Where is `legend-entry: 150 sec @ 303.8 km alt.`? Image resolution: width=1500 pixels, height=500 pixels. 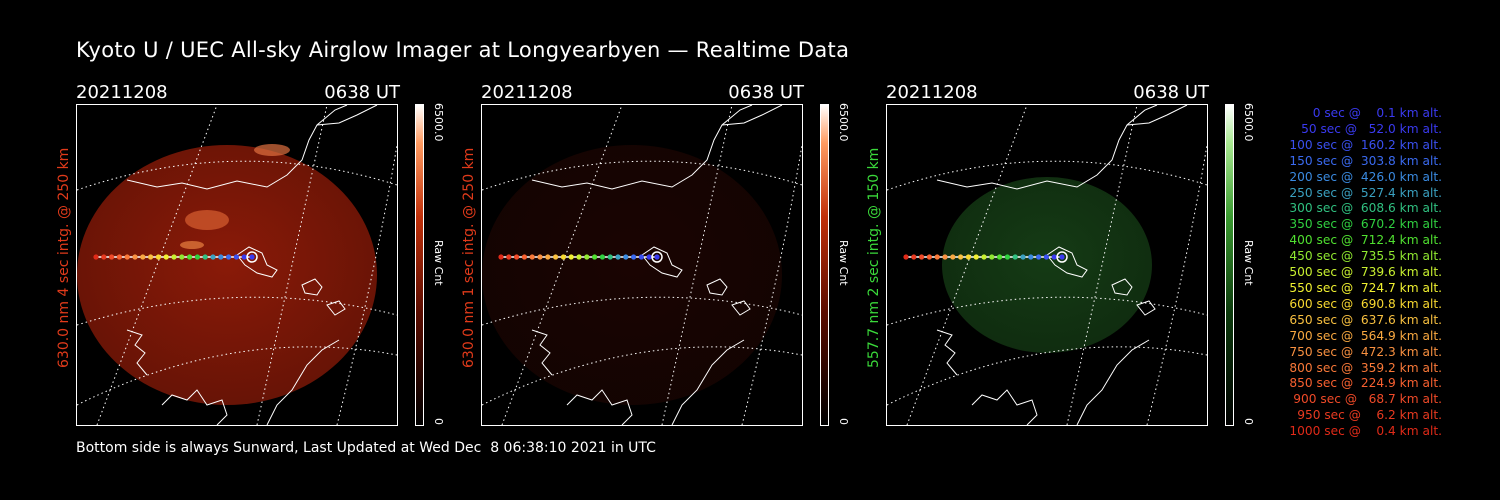 legend-entry: 150 sec @ 303.8 km alt. is located at coordinates (1365, 160).